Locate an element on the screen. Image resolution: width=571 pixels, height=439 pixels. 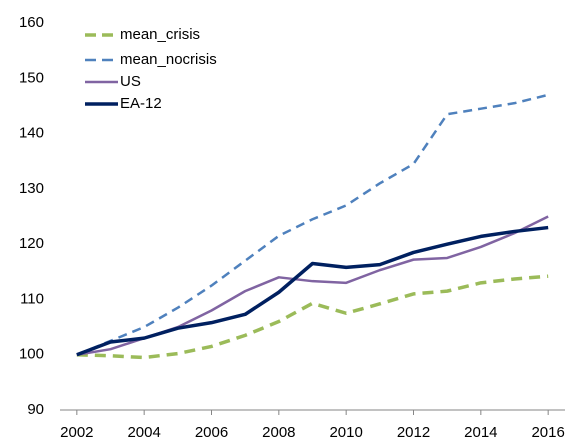
legend-label: mean_crisis is located at coordinates (160, 34).